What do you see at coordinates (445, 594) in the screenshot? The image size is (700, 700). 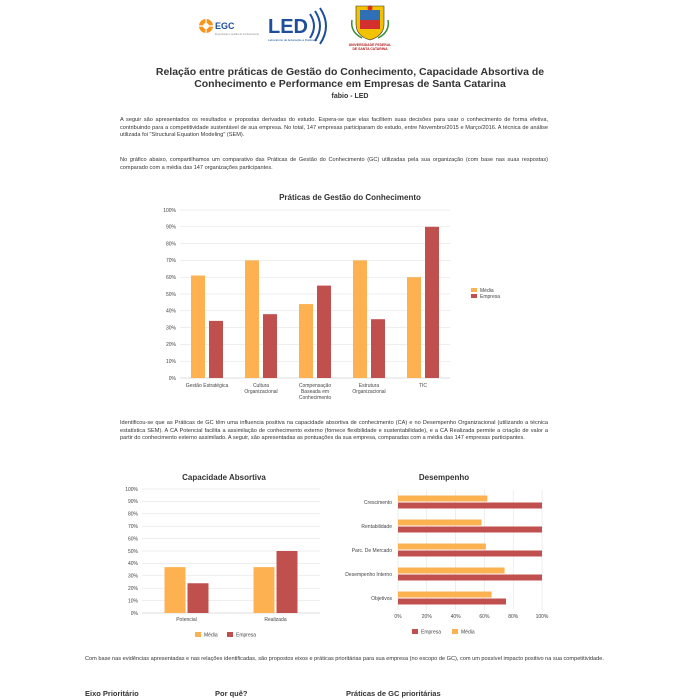 I see `bar-media-objetivos` at bounding box center [445, 594].